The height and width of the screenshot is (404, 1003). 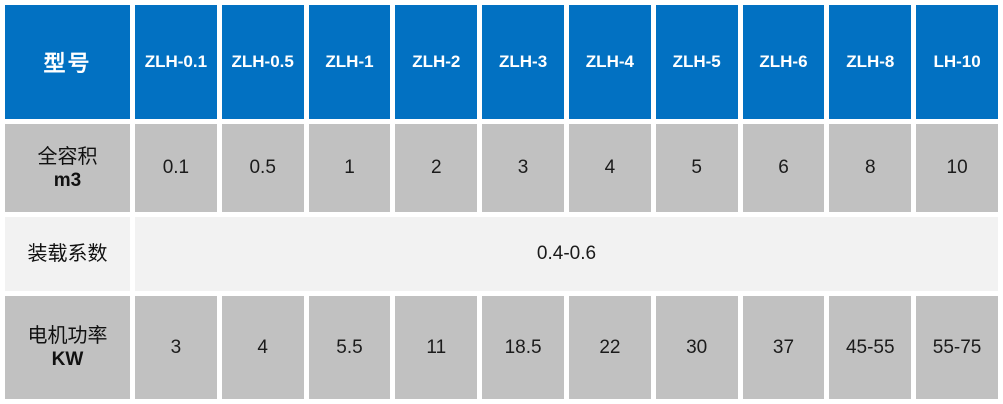 I want to click on volume-value: 5, so click(x=696, y=168).